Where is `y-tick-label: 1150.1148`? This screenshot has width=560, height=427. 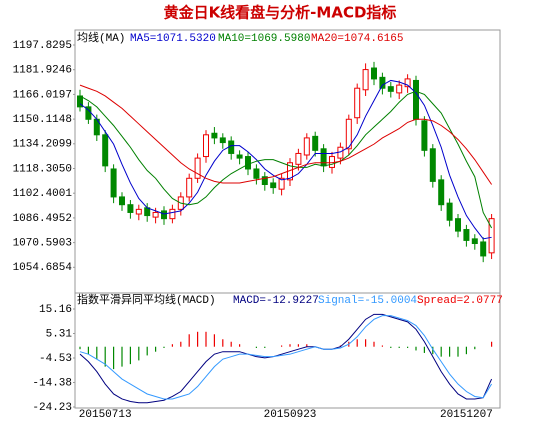
y-tick-label: 1150.1148 is located at coordinates (42, 120).